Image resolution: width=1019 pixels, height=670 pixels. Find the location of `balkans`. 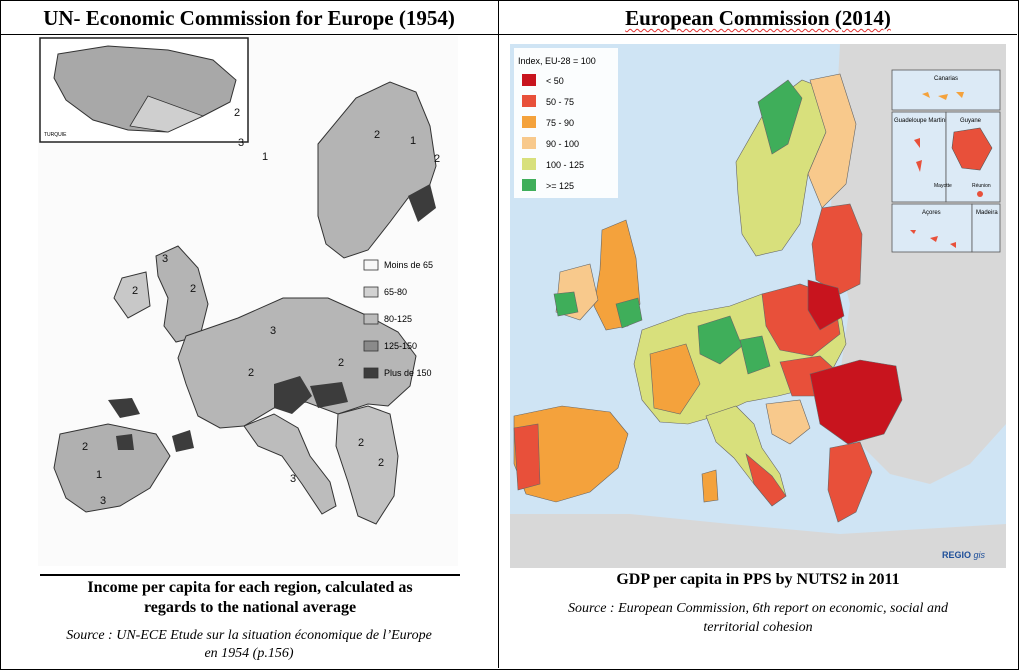

balkans is located at coordinates (367, 465).